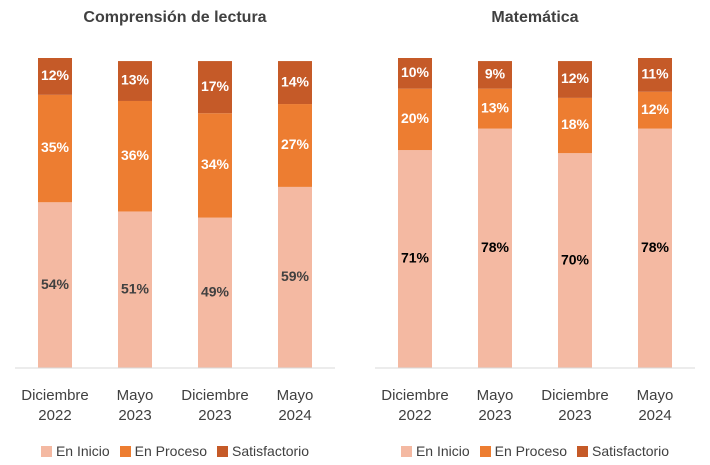  I want to click on value-label: 35%, so click(55, 147).